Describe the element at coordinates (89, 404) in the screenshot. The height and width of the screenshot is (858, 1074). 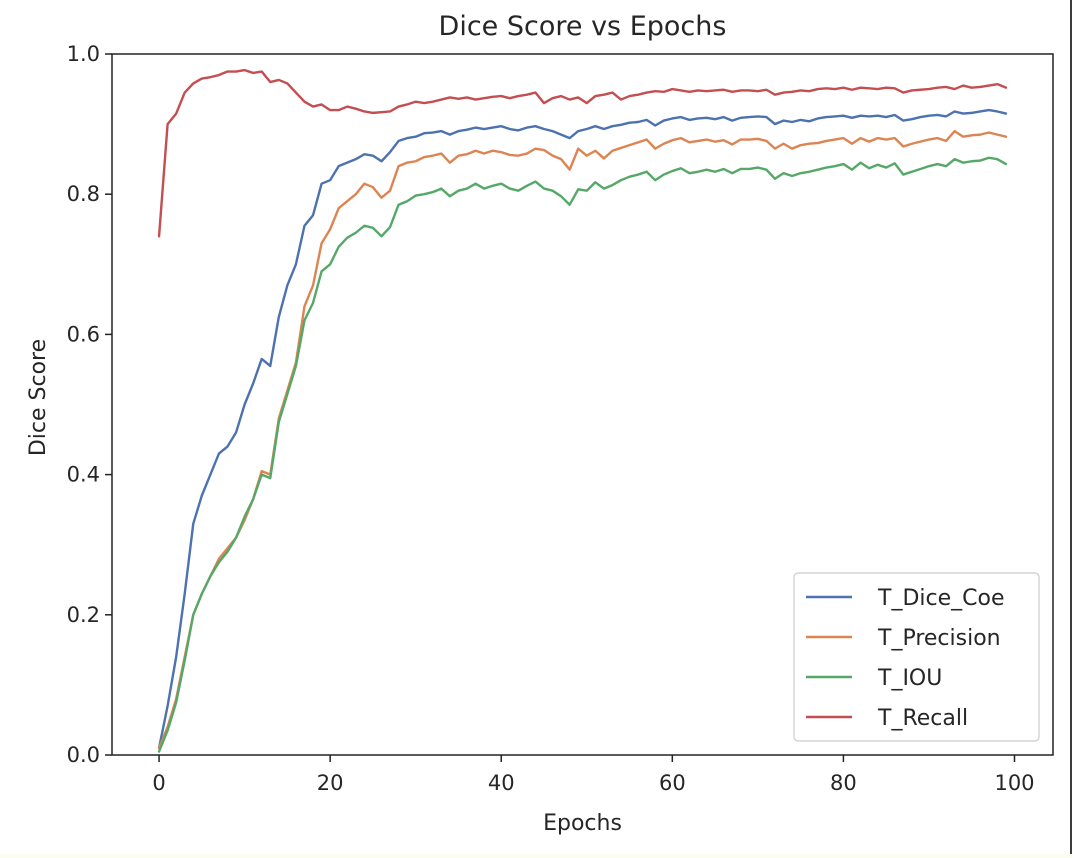
I see `y-axis-ticks: 0.0 0.2 0.4 0.6 0.8 1.0` at that location.